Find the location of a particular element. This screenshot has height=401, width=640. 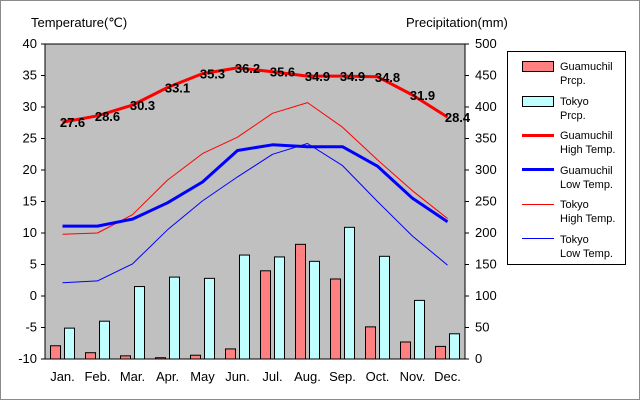

left-tick-label: 15 is located at coordinates (30, 201).